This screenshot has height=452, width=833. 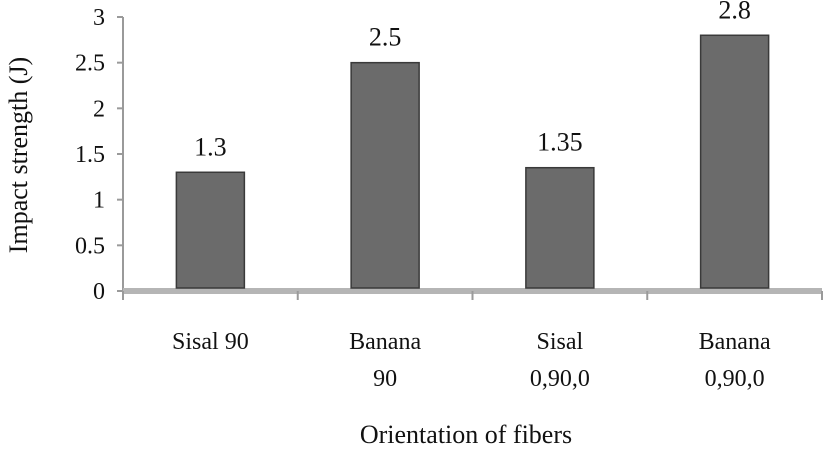 What do you see at coordinates (735, 360) in the screenshot?
I see `category-label: Banana 0,90,0` at bounding box center [735, 360].